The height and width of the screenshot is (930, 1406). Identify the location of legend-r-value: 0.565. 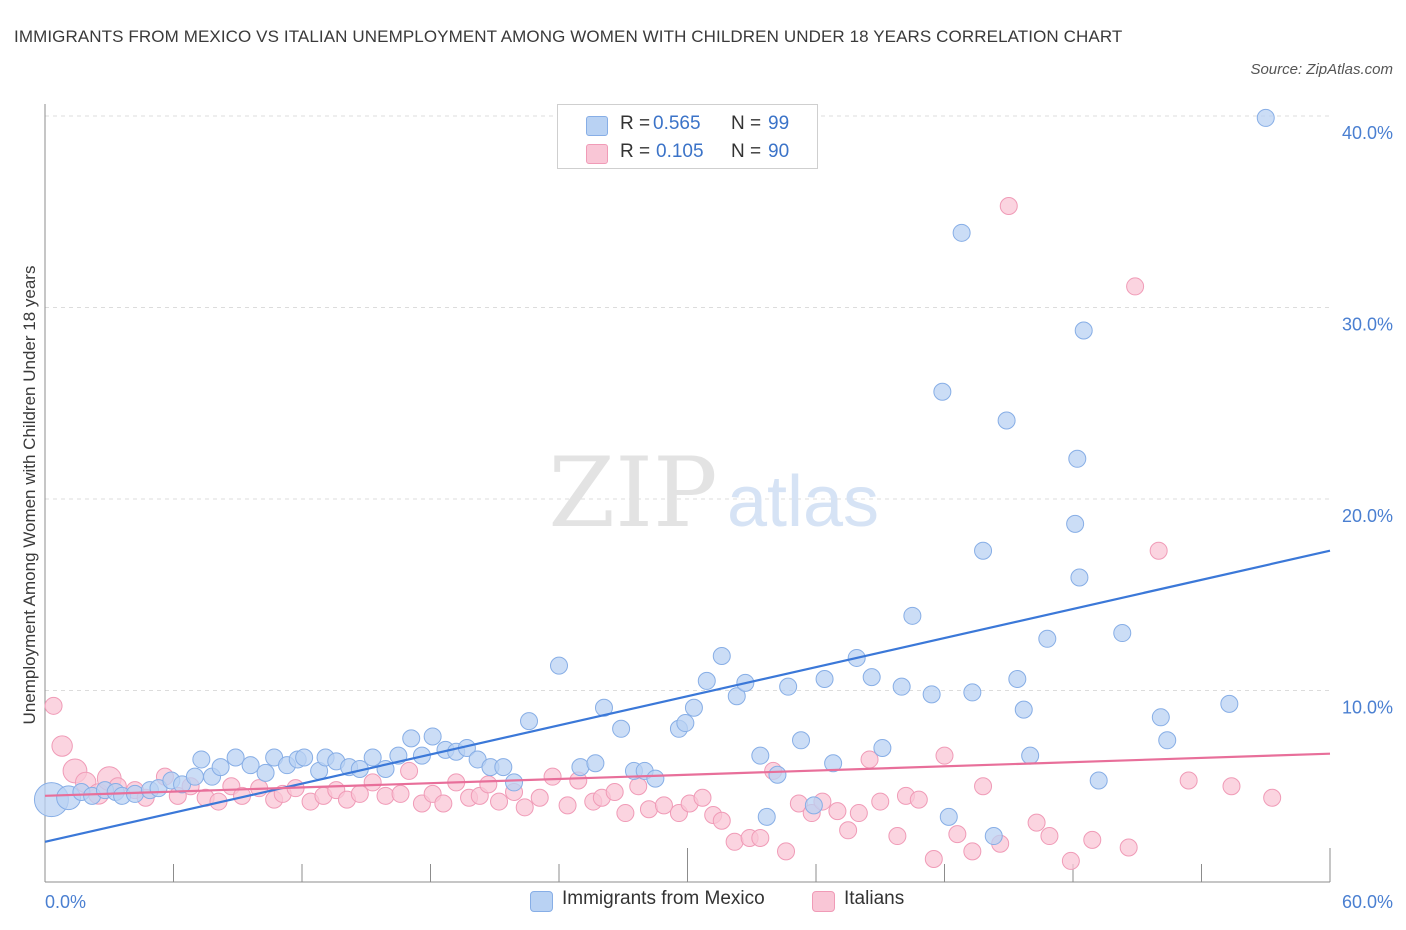
(677, 123).